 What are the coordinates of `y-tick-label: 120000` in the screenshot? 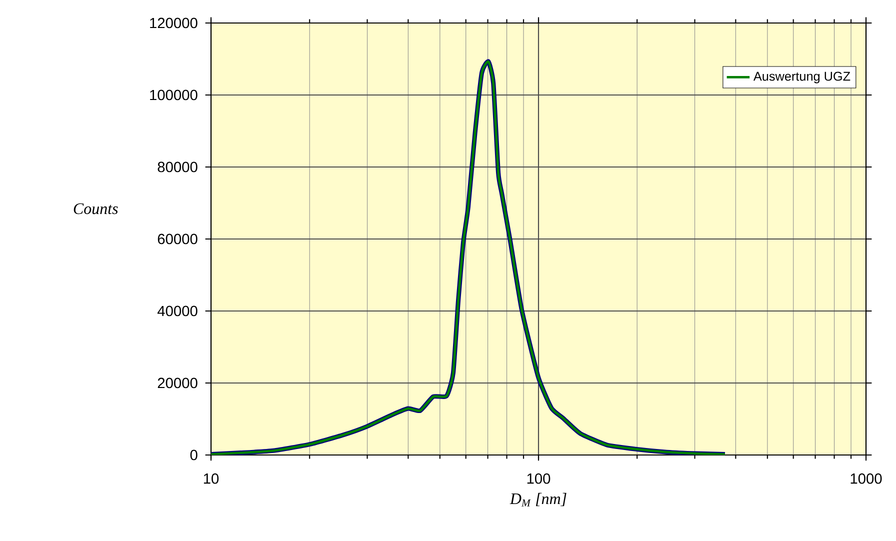 It's located at (174, 23).